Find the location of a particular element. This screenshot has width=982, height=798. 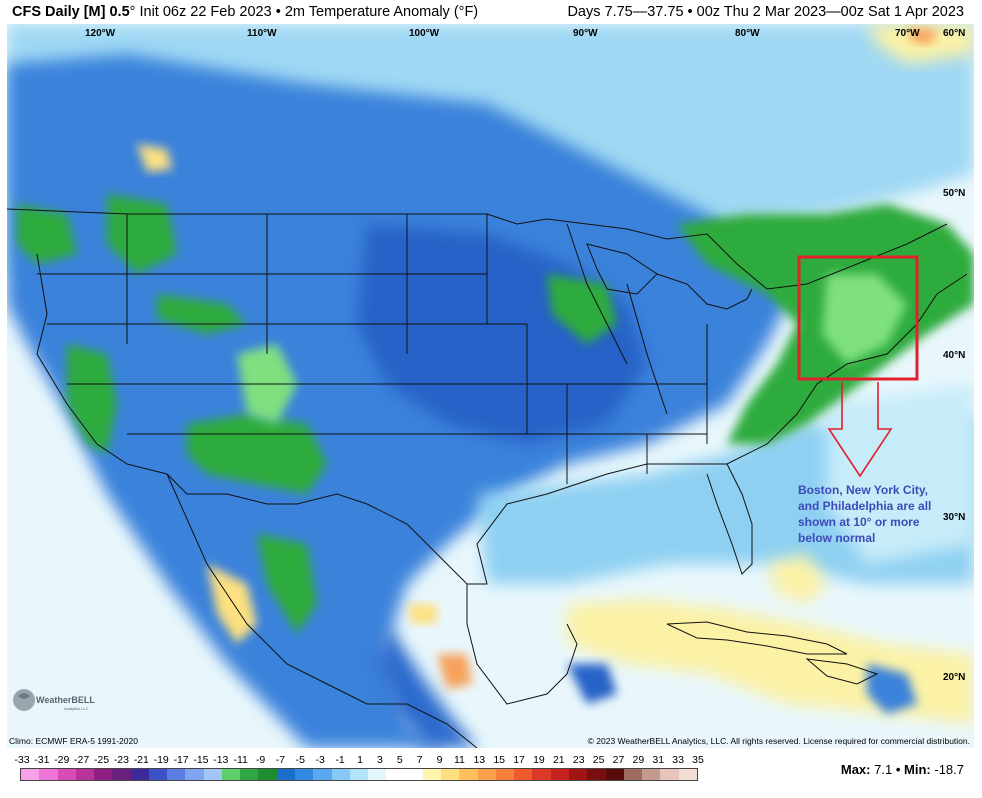

legend-tick-label: 13 is located at coordinates (479, 760).